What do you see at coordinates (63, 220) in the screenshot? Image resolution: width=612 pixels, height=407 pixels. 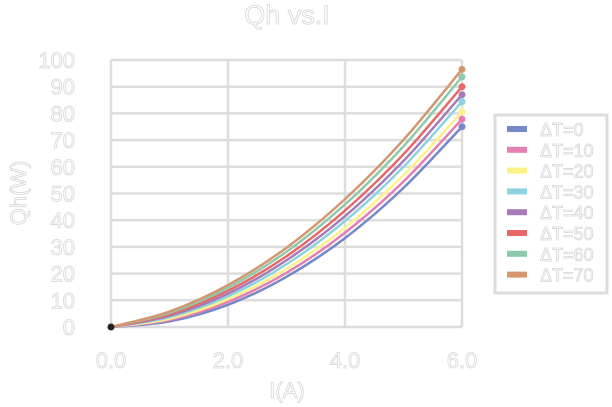 I see `y-tick-label: 40` at bounding box center [63, 220].